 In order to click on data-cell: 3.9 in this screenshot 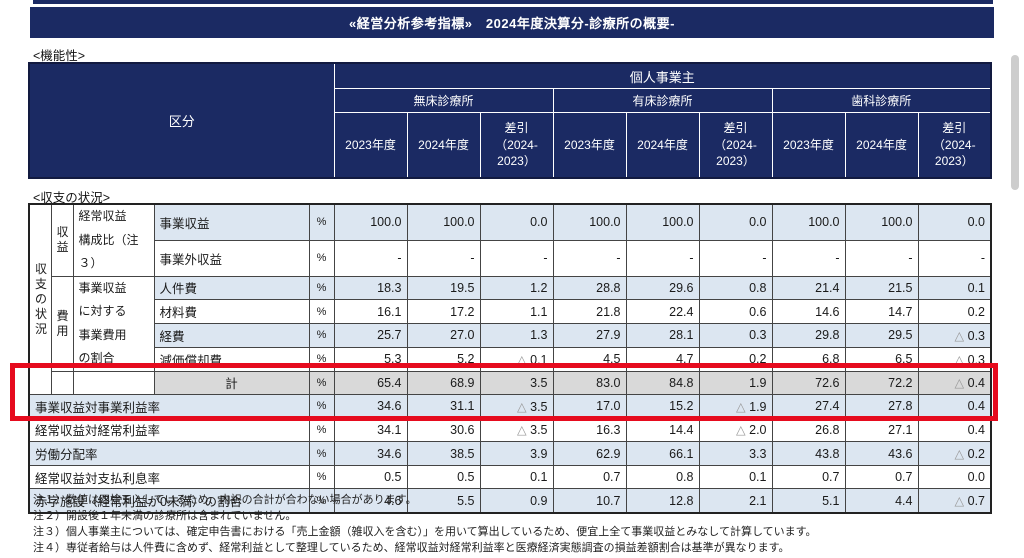, I will do `click(516, 453)`.